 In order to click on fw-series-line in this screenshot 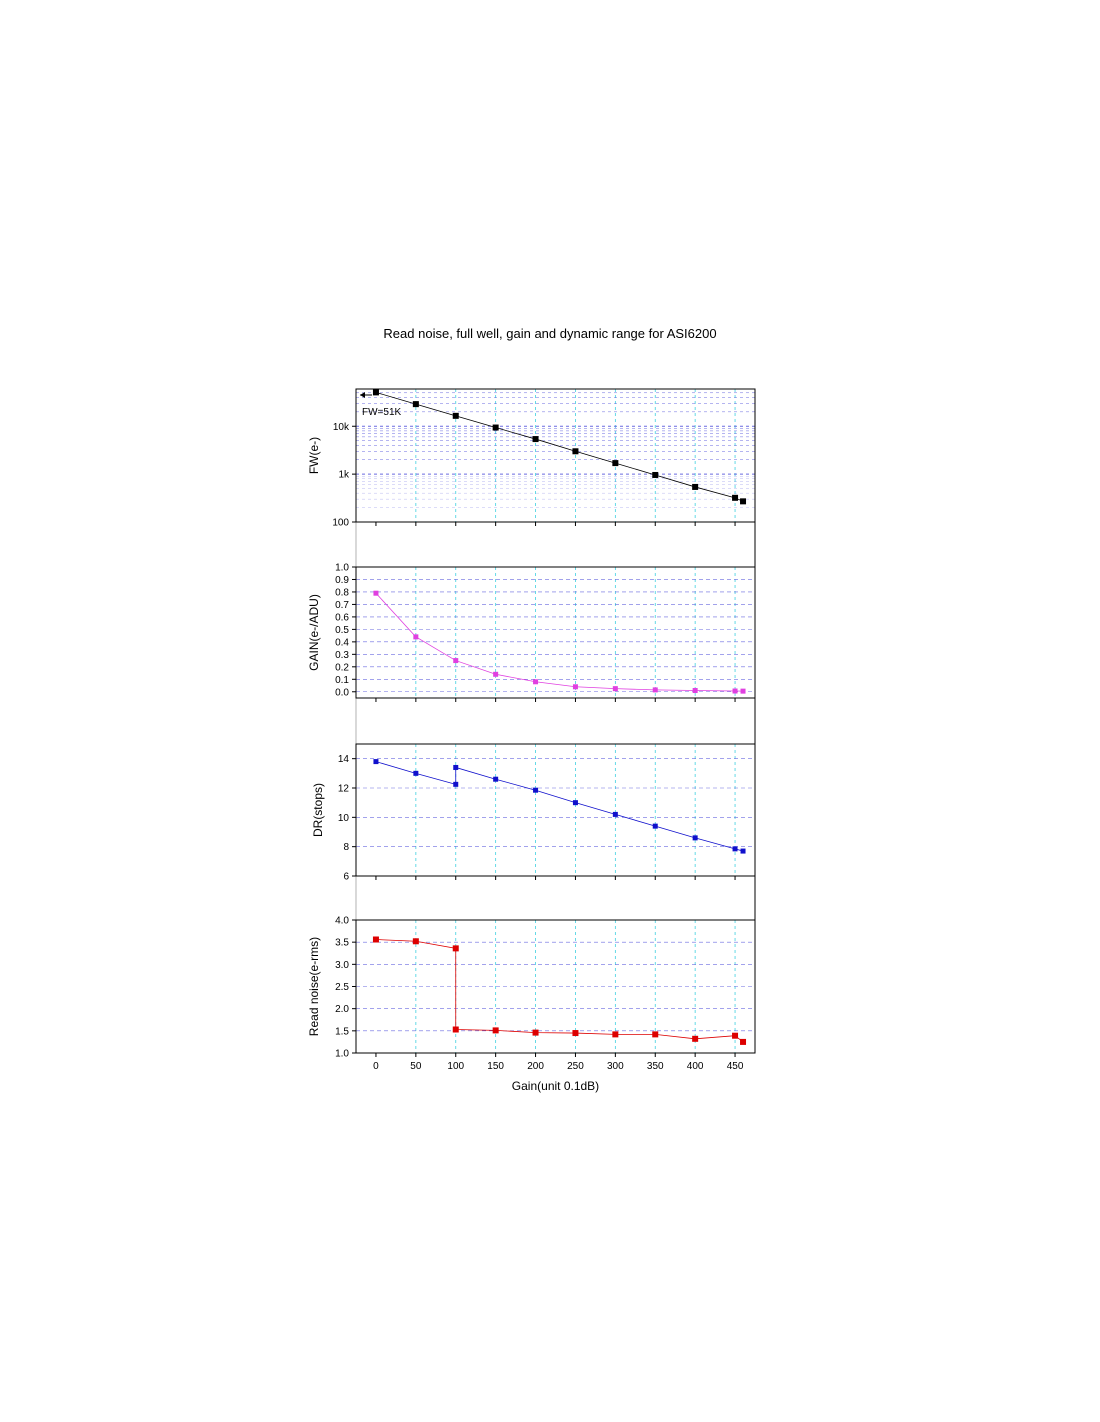, I will do `click(559, 446)`.